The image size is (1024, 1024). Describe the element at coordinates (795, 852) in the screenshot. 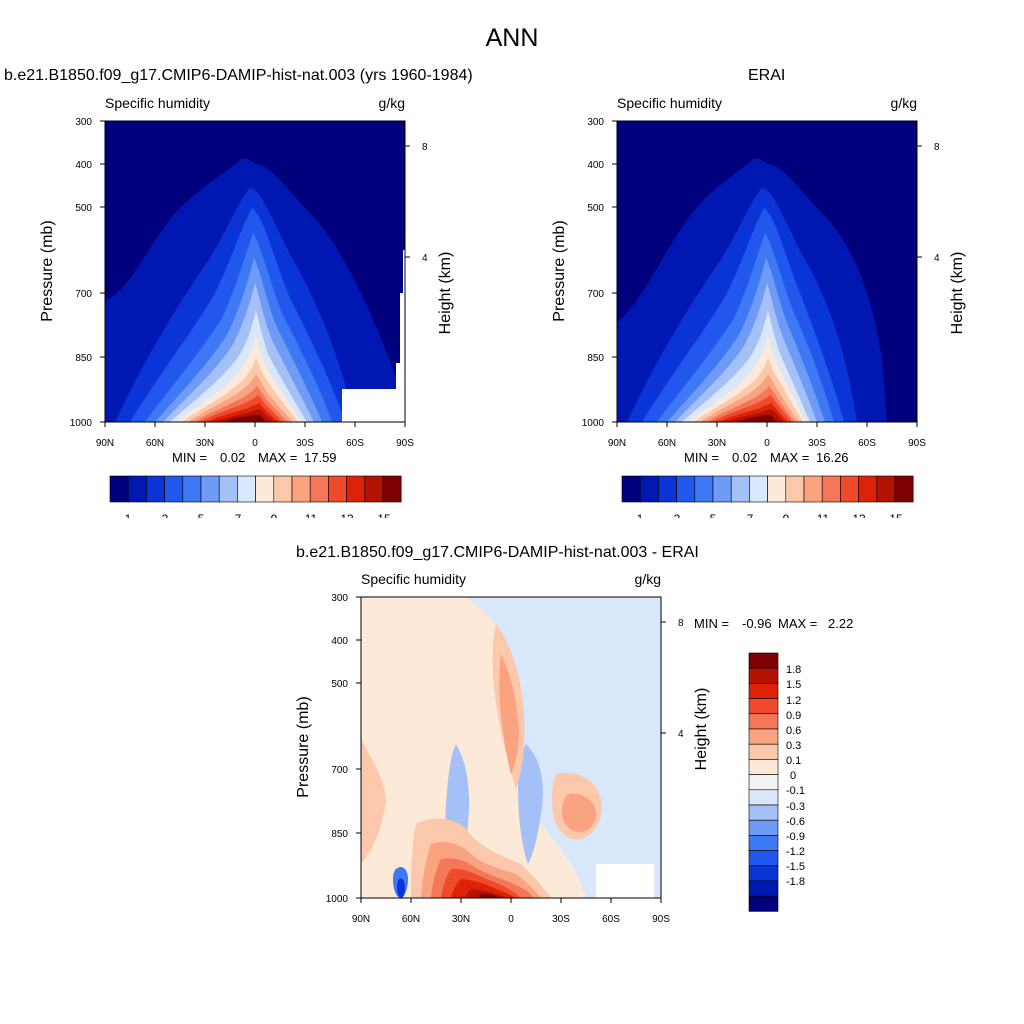

I see `panel-3-cbar-label-neg-1-2: -1.2` at that location.